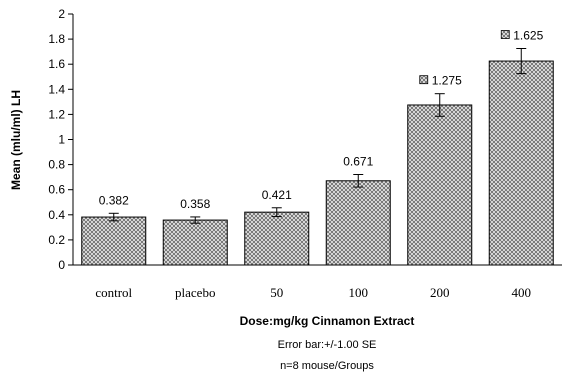 The height and width of the screenshot is (377, 571). What do you see at coordinates (358, 162) in the screenshot?
I see `value-label: 0.671` at bounding box center [358, 162].